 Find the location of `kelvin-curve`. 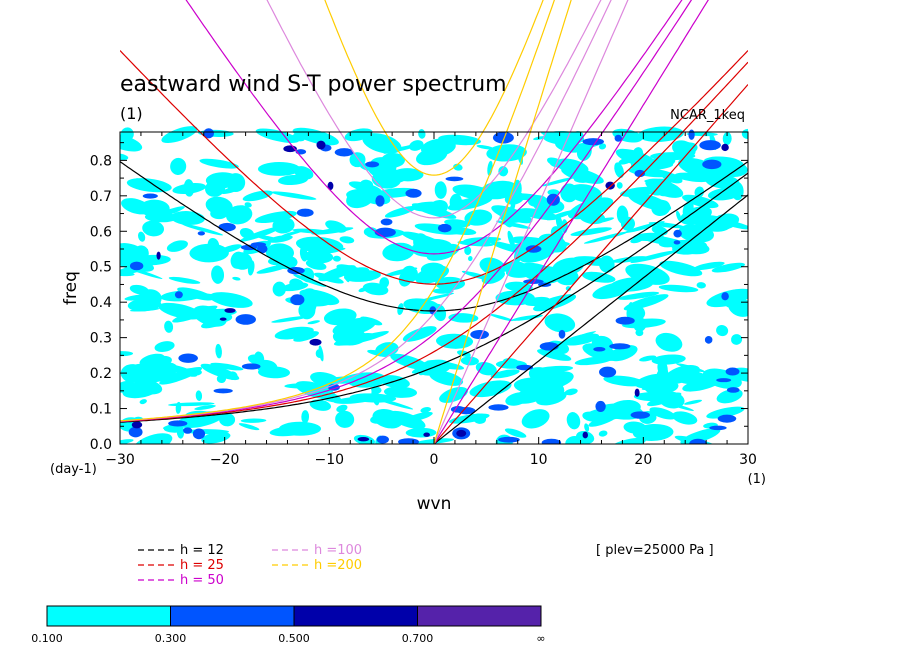

kelvin-curve is located at coordinates (531, 222).